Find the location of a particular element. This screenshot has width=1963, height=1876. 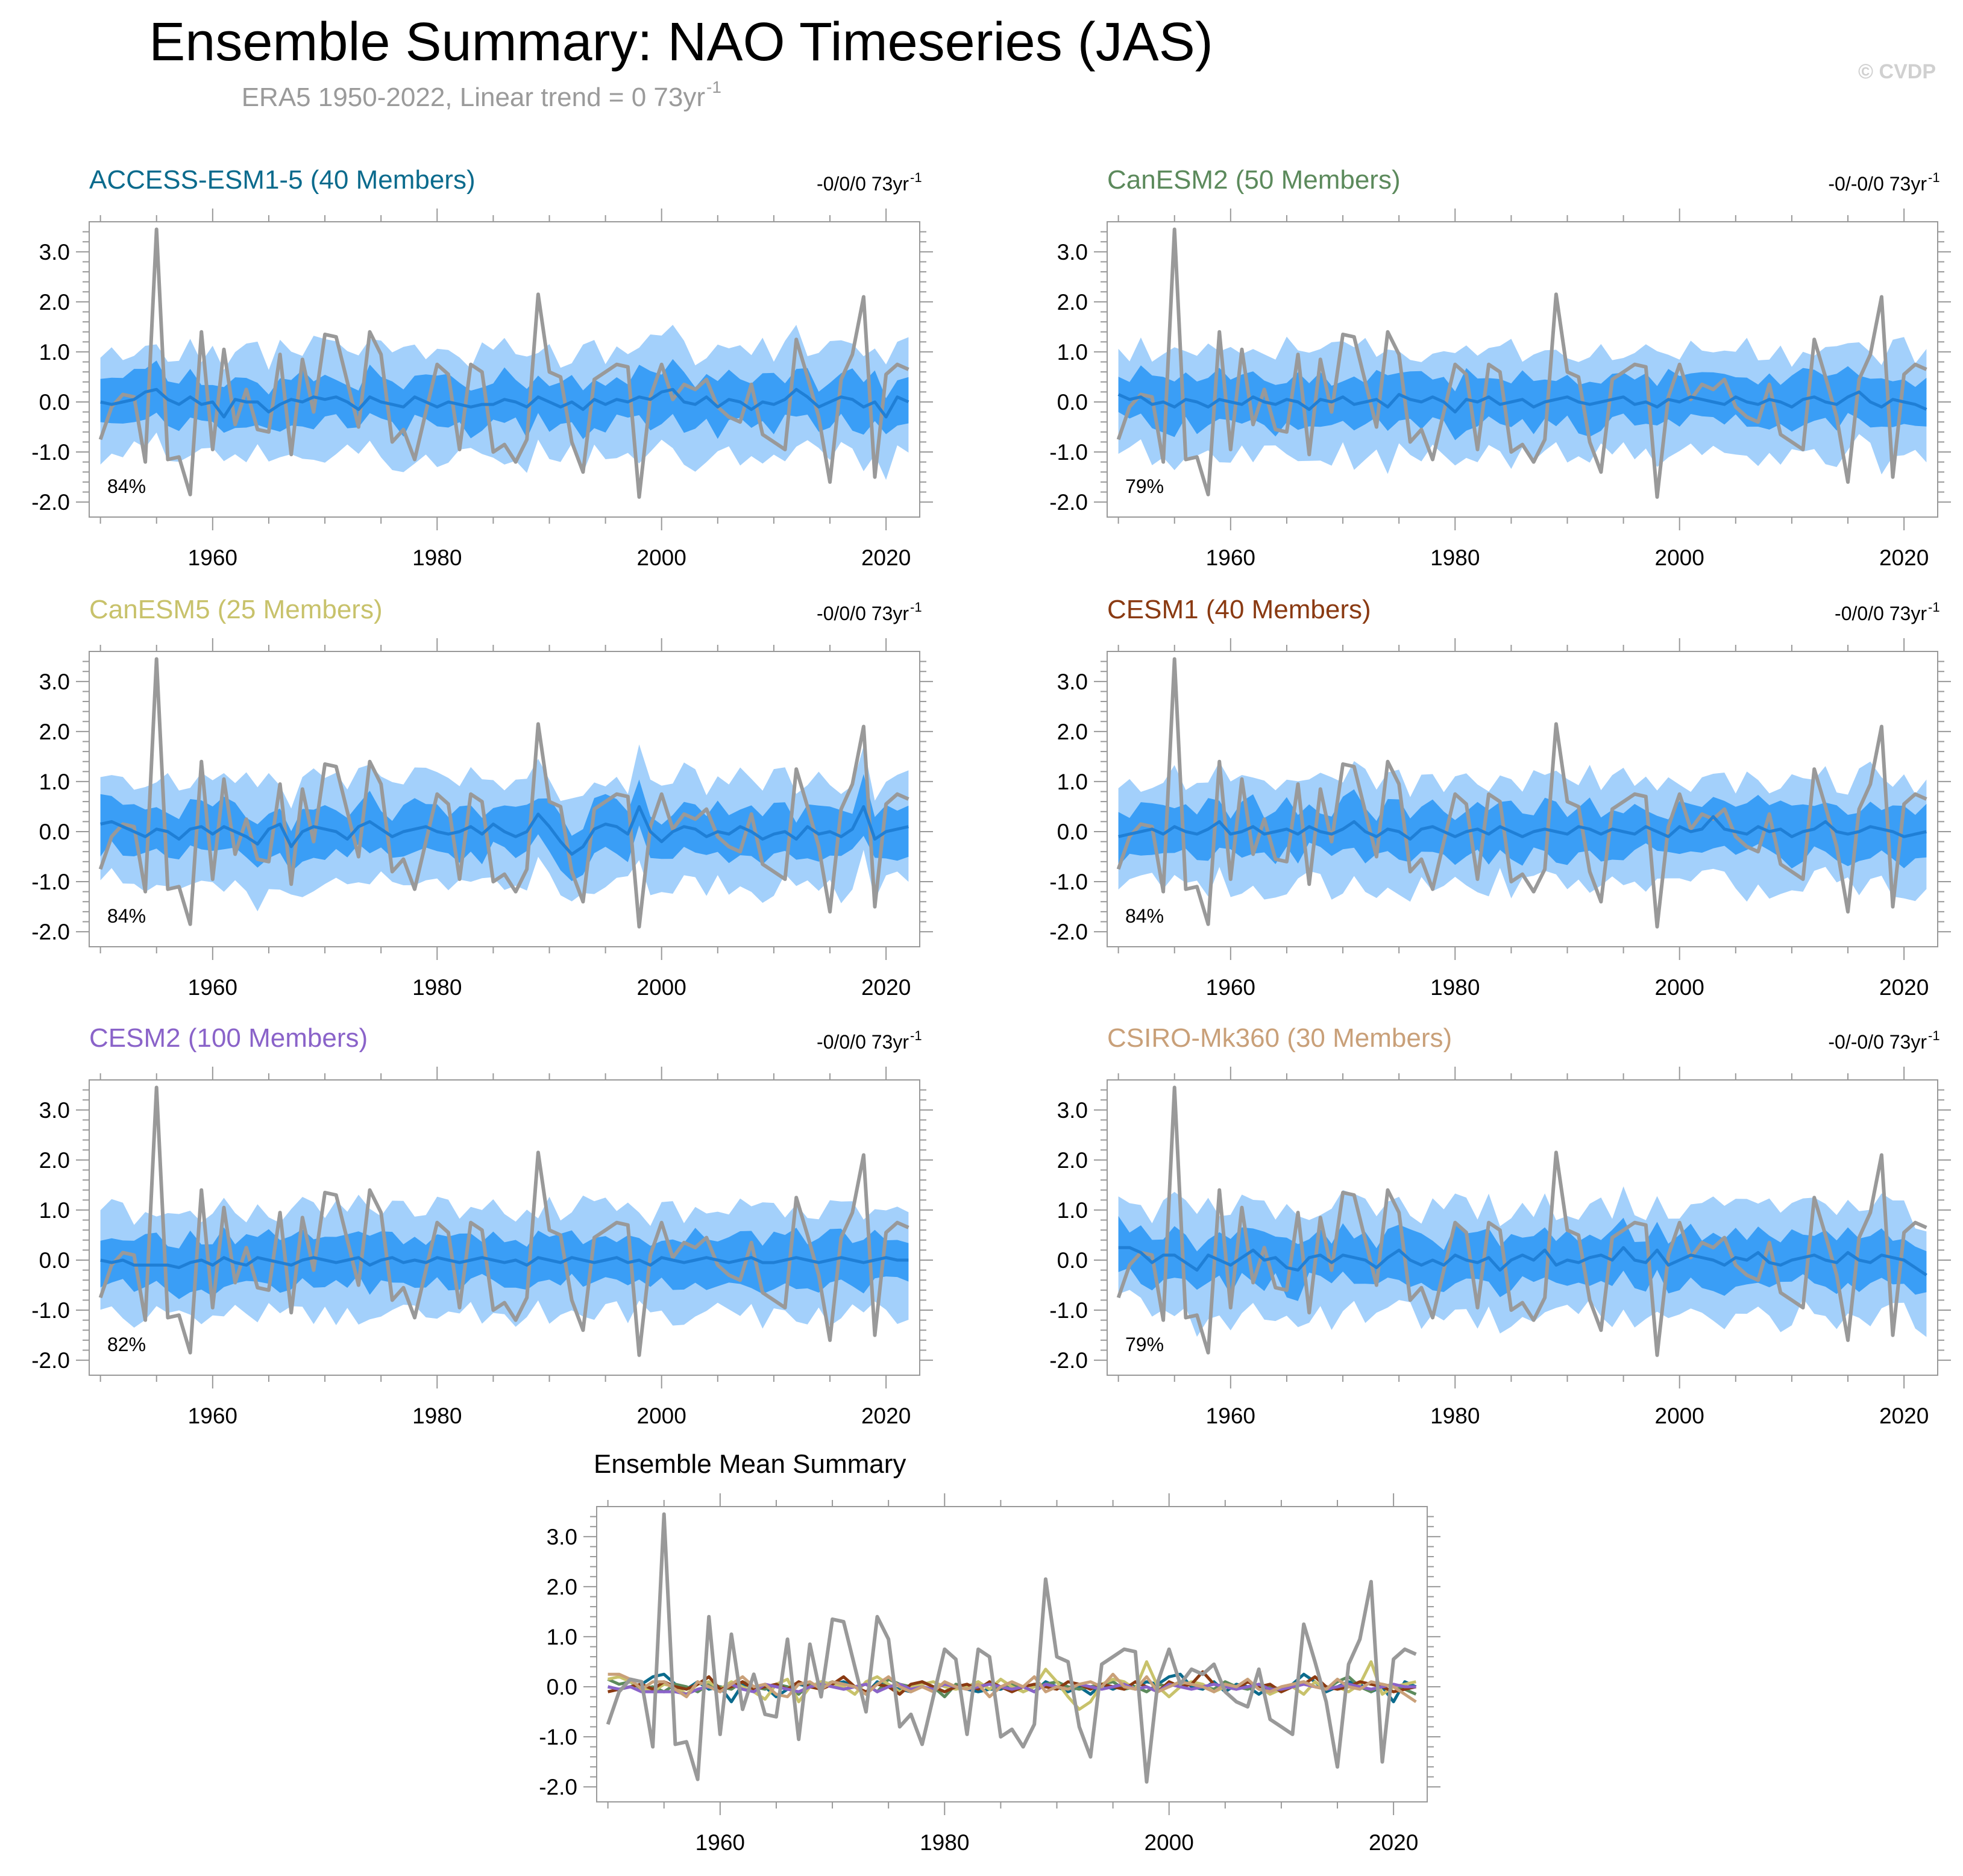

percent-label: 82% is located at coordinates (126, 1344).